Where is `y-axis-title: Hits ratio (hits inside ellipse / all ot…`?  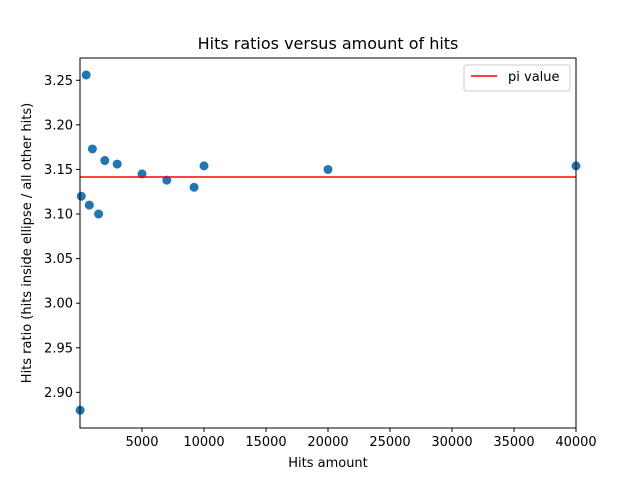
y-axis-title: Hits ratio (hits inside ellipse / all ot… is located at coordinates (27, 243).